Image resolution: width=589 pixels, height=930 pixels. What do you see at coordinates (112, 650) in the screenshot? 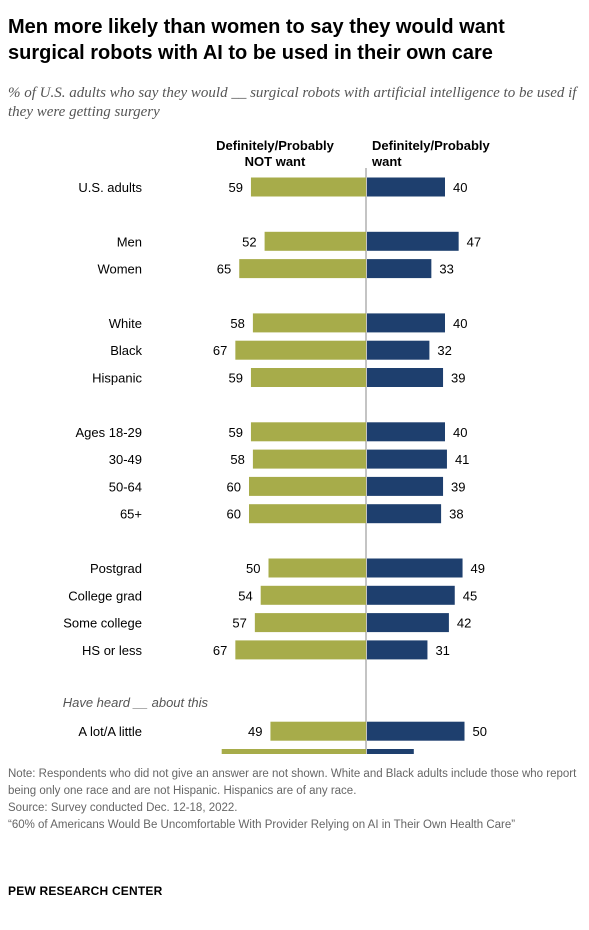
I see `category-label: HS or less` at bounding box center [112, 650].